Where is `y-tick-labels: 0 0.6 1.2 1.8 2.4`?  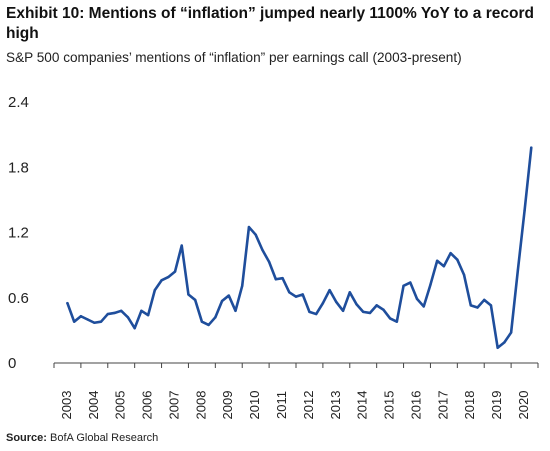
y-tick-labels: 0 0.6 1.2 1.8 2.4 is located at coordinates (18, 233).